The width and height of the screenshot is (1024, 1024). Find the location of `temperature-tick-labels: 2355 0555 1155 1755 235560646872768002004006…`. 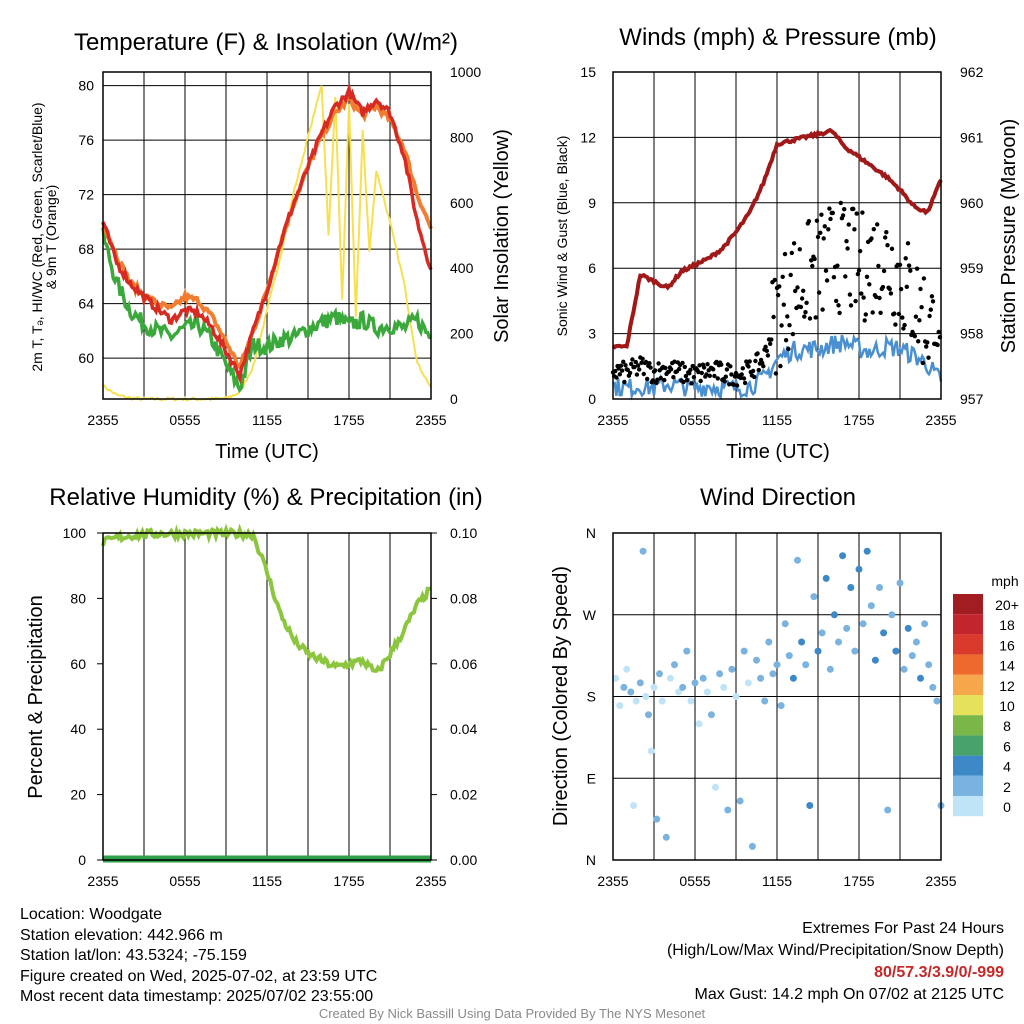

temperature-tick-labels: 2355 0555 1155 1755 235560646872768002004006… is located at coordinates (279, 246).